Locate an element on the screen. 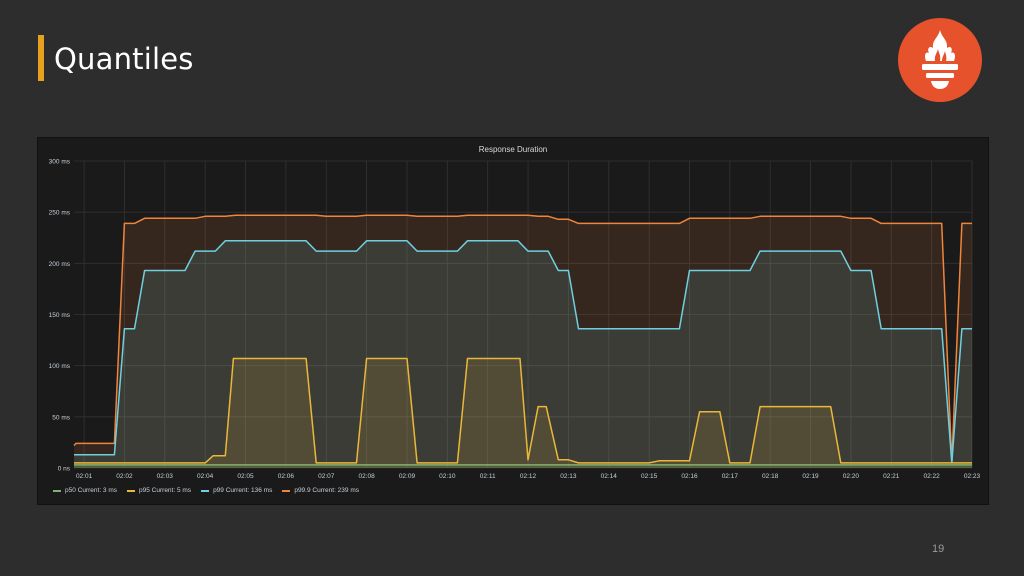 This screenshot has width=1024, height=576. x-tick-label: 02:01 is located at coordinates (84, 476).